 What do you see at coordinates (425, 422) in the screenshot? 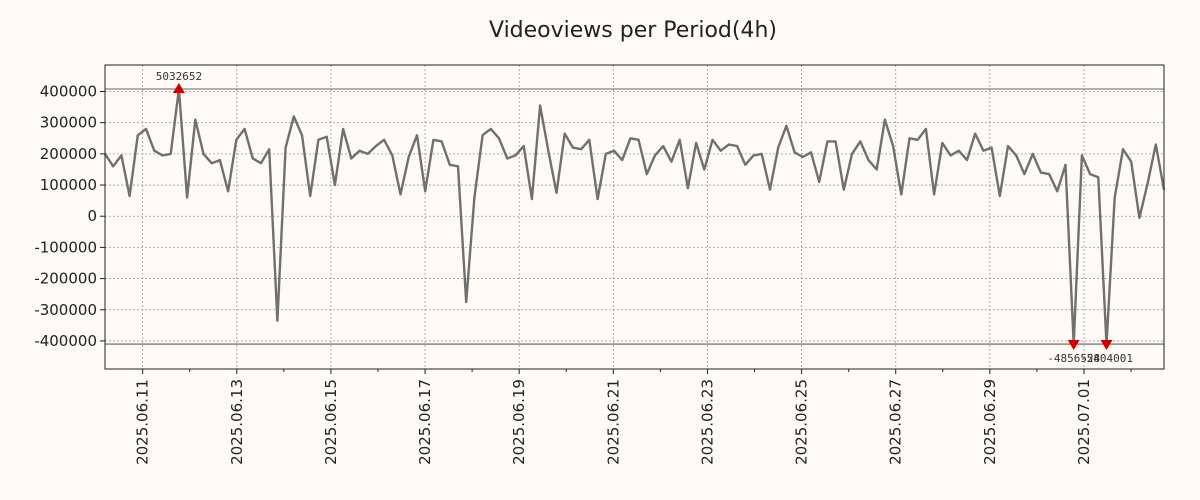
I see `x-tick-label: 2025.06.17` at bounding box center [425, 422].